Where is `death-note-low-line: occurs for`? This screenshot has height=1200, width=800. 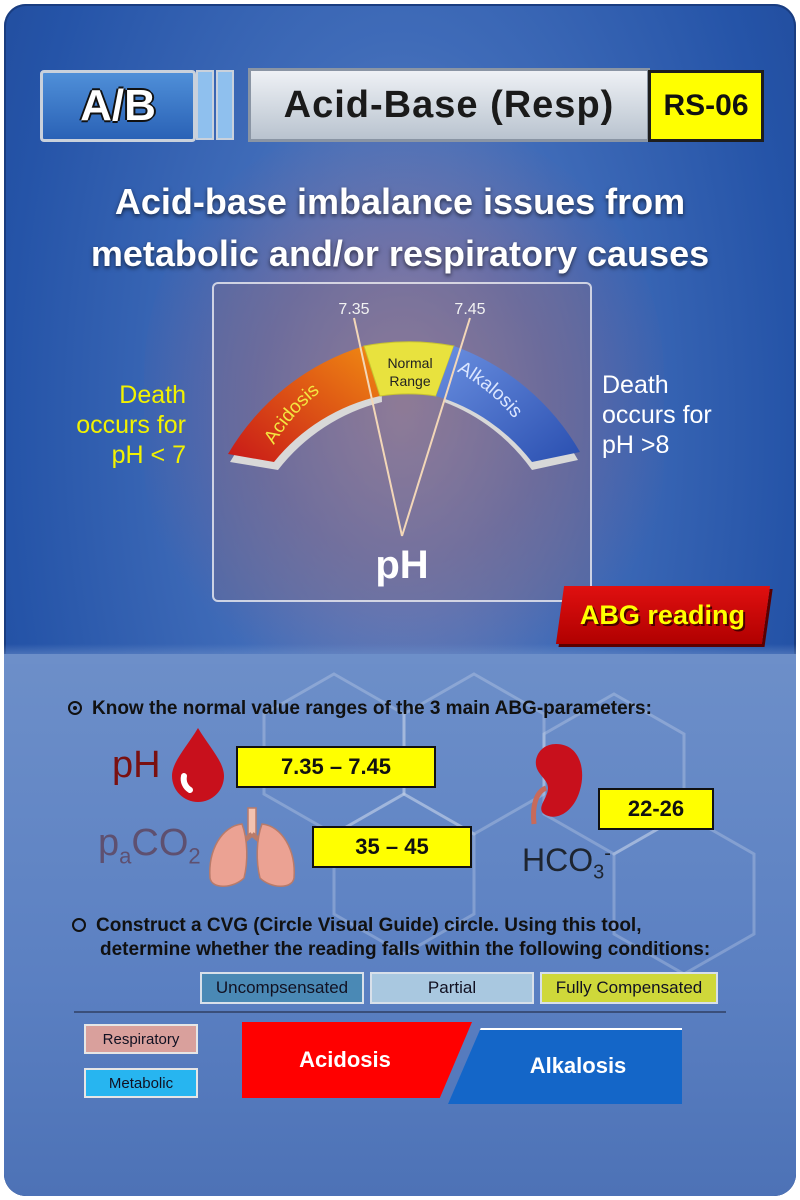
death-note-low-line: occurs for is located at coordinates (131, 425).